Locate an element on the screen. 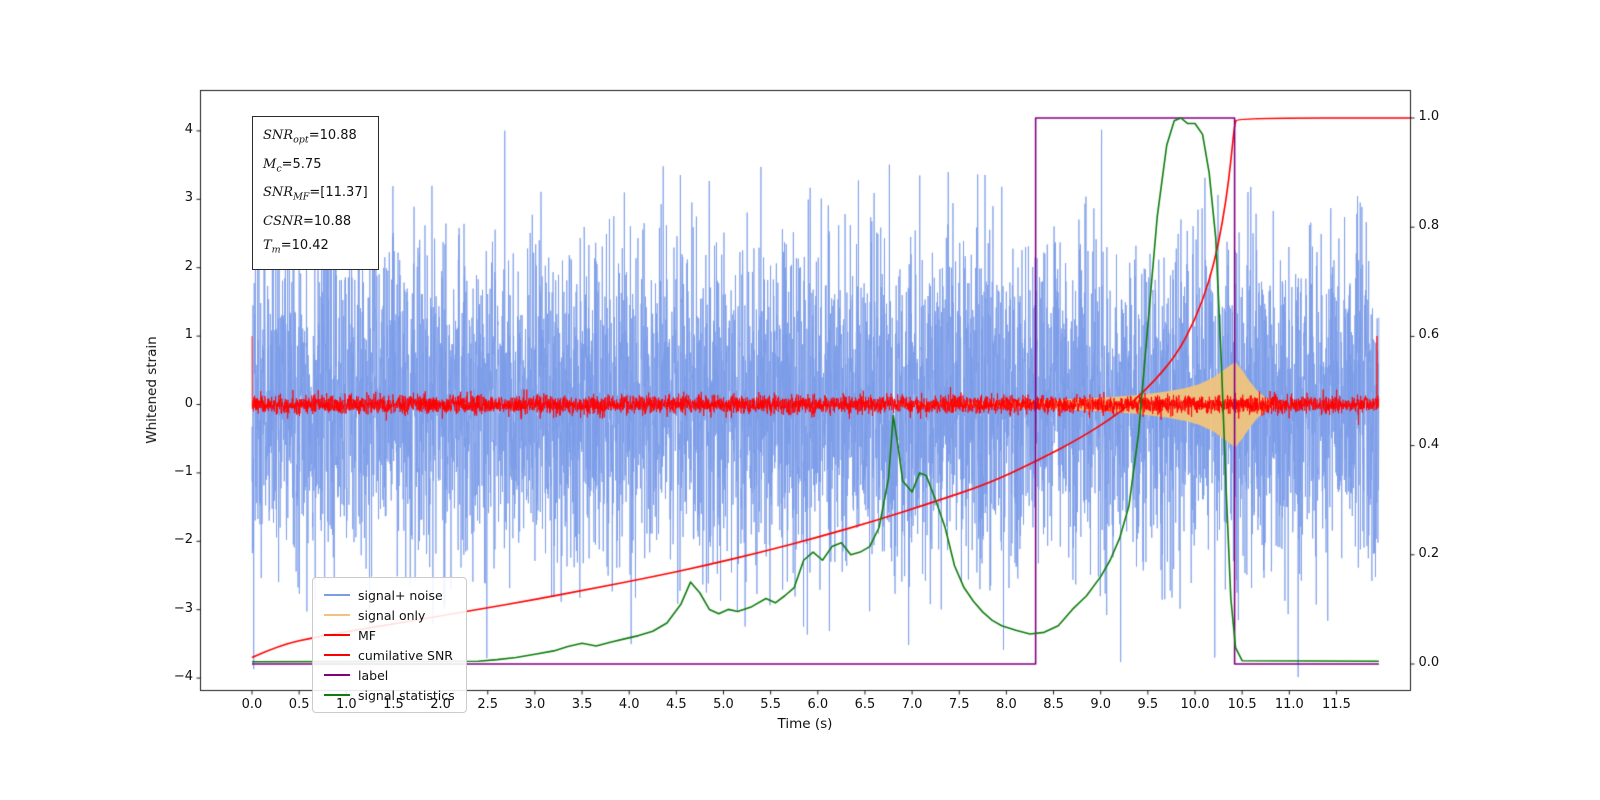 The width and height of the screenshot is (1600, 800). y-tick-label-left: 1 is located at coordinates (188, 335).